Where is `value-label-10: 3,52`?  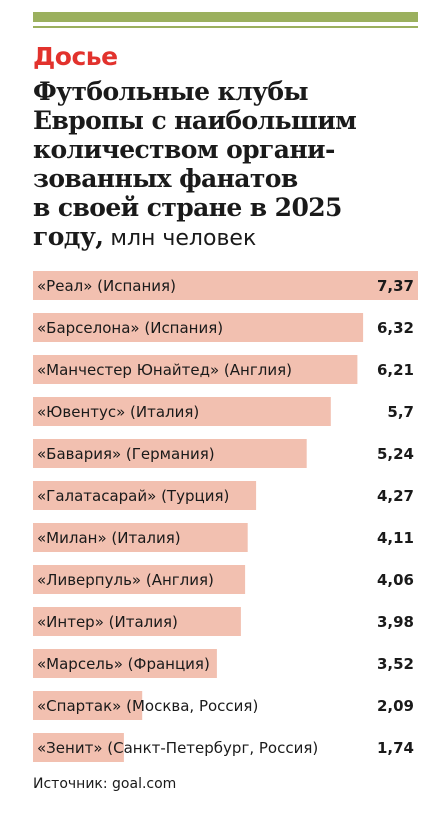
value-label-10: 3,52 is located at coordinates (395, 664).